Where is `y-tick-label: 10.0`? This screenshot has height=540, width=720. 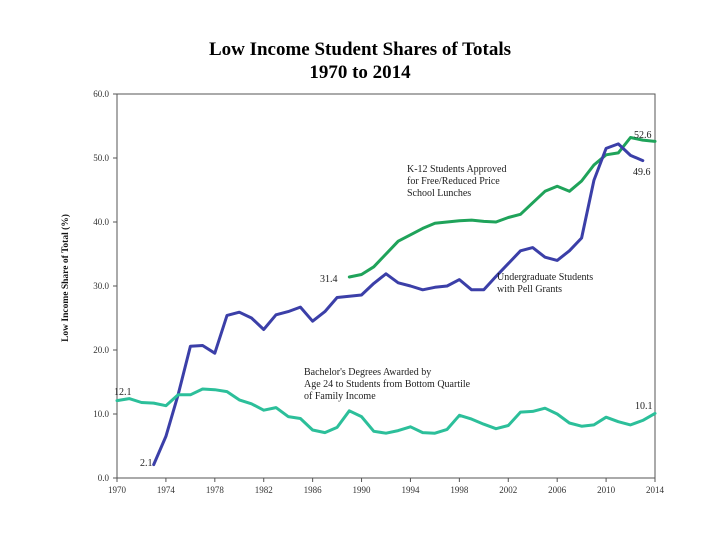 y-tick-label: 10.0 is located at coordinates (101, 414).